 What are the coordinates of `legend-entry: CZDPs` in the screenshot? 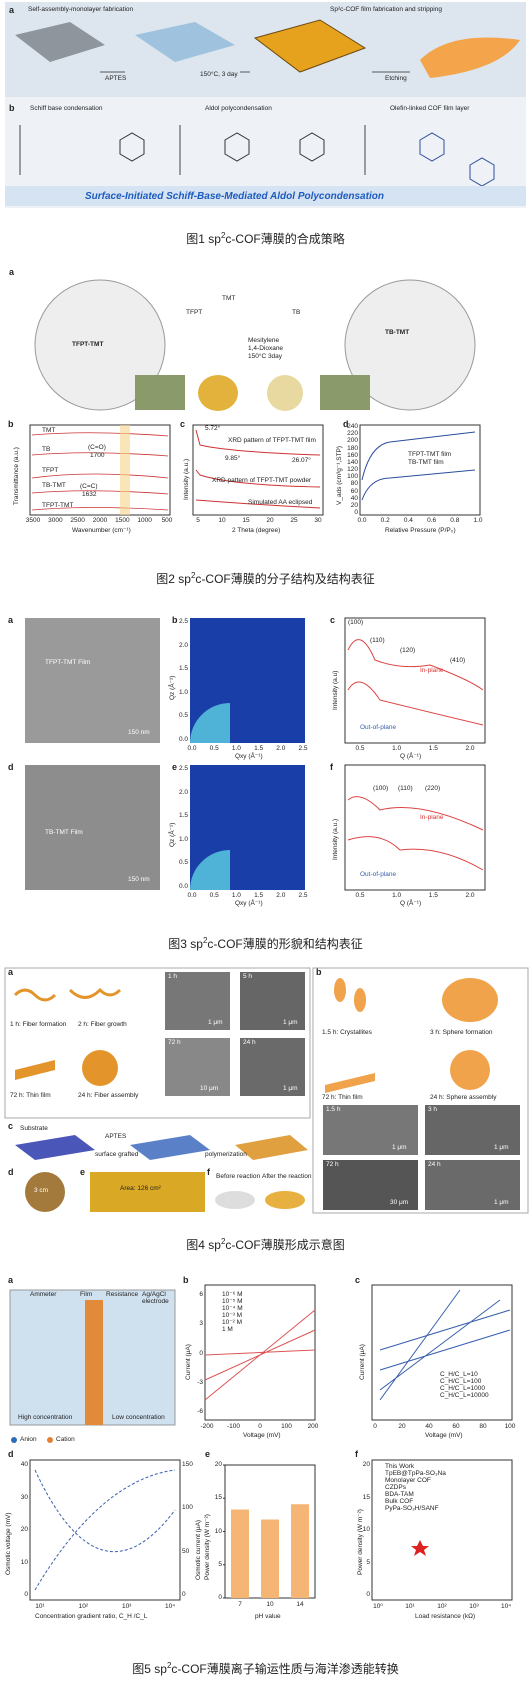 It's located at (395, 1487).